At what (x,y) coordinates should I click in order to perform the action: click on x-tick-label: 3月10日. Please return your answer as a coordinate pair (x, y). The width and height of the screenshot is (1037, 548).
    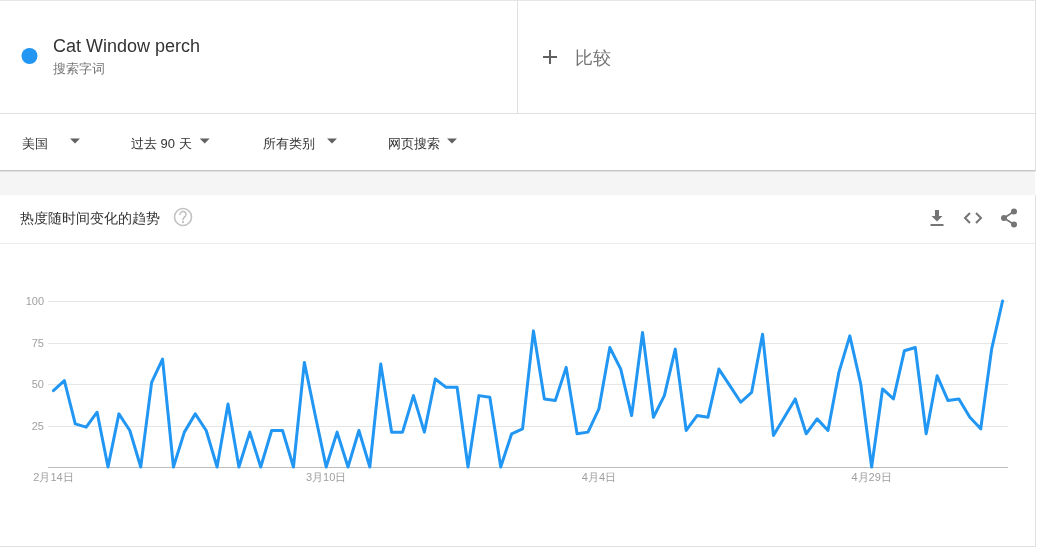
    Looking at the image, I should click on (326, 477).